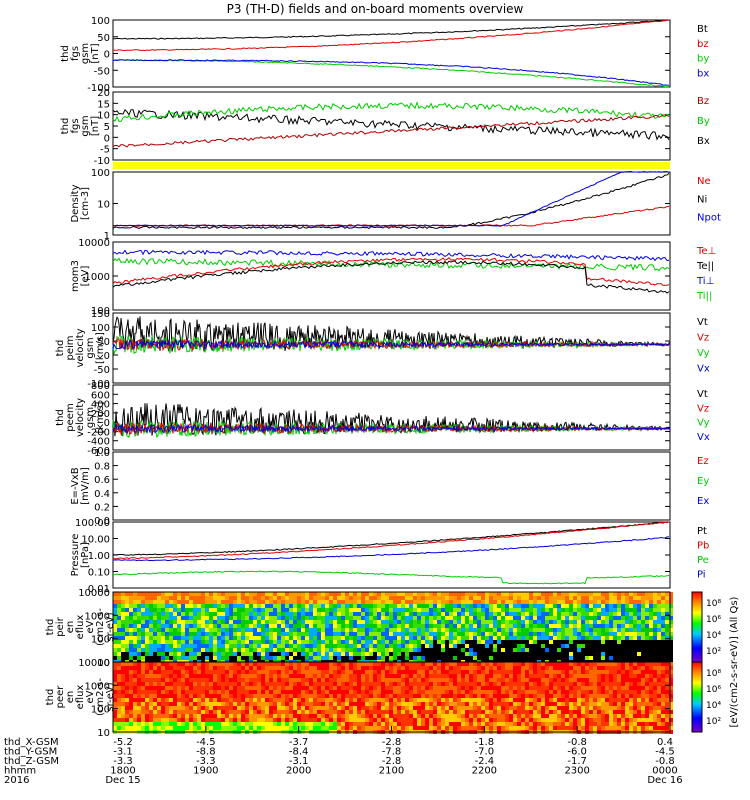 This screenshot has width=750, height=800. I want to click on legend-entry: Te||, so click(705, 266).